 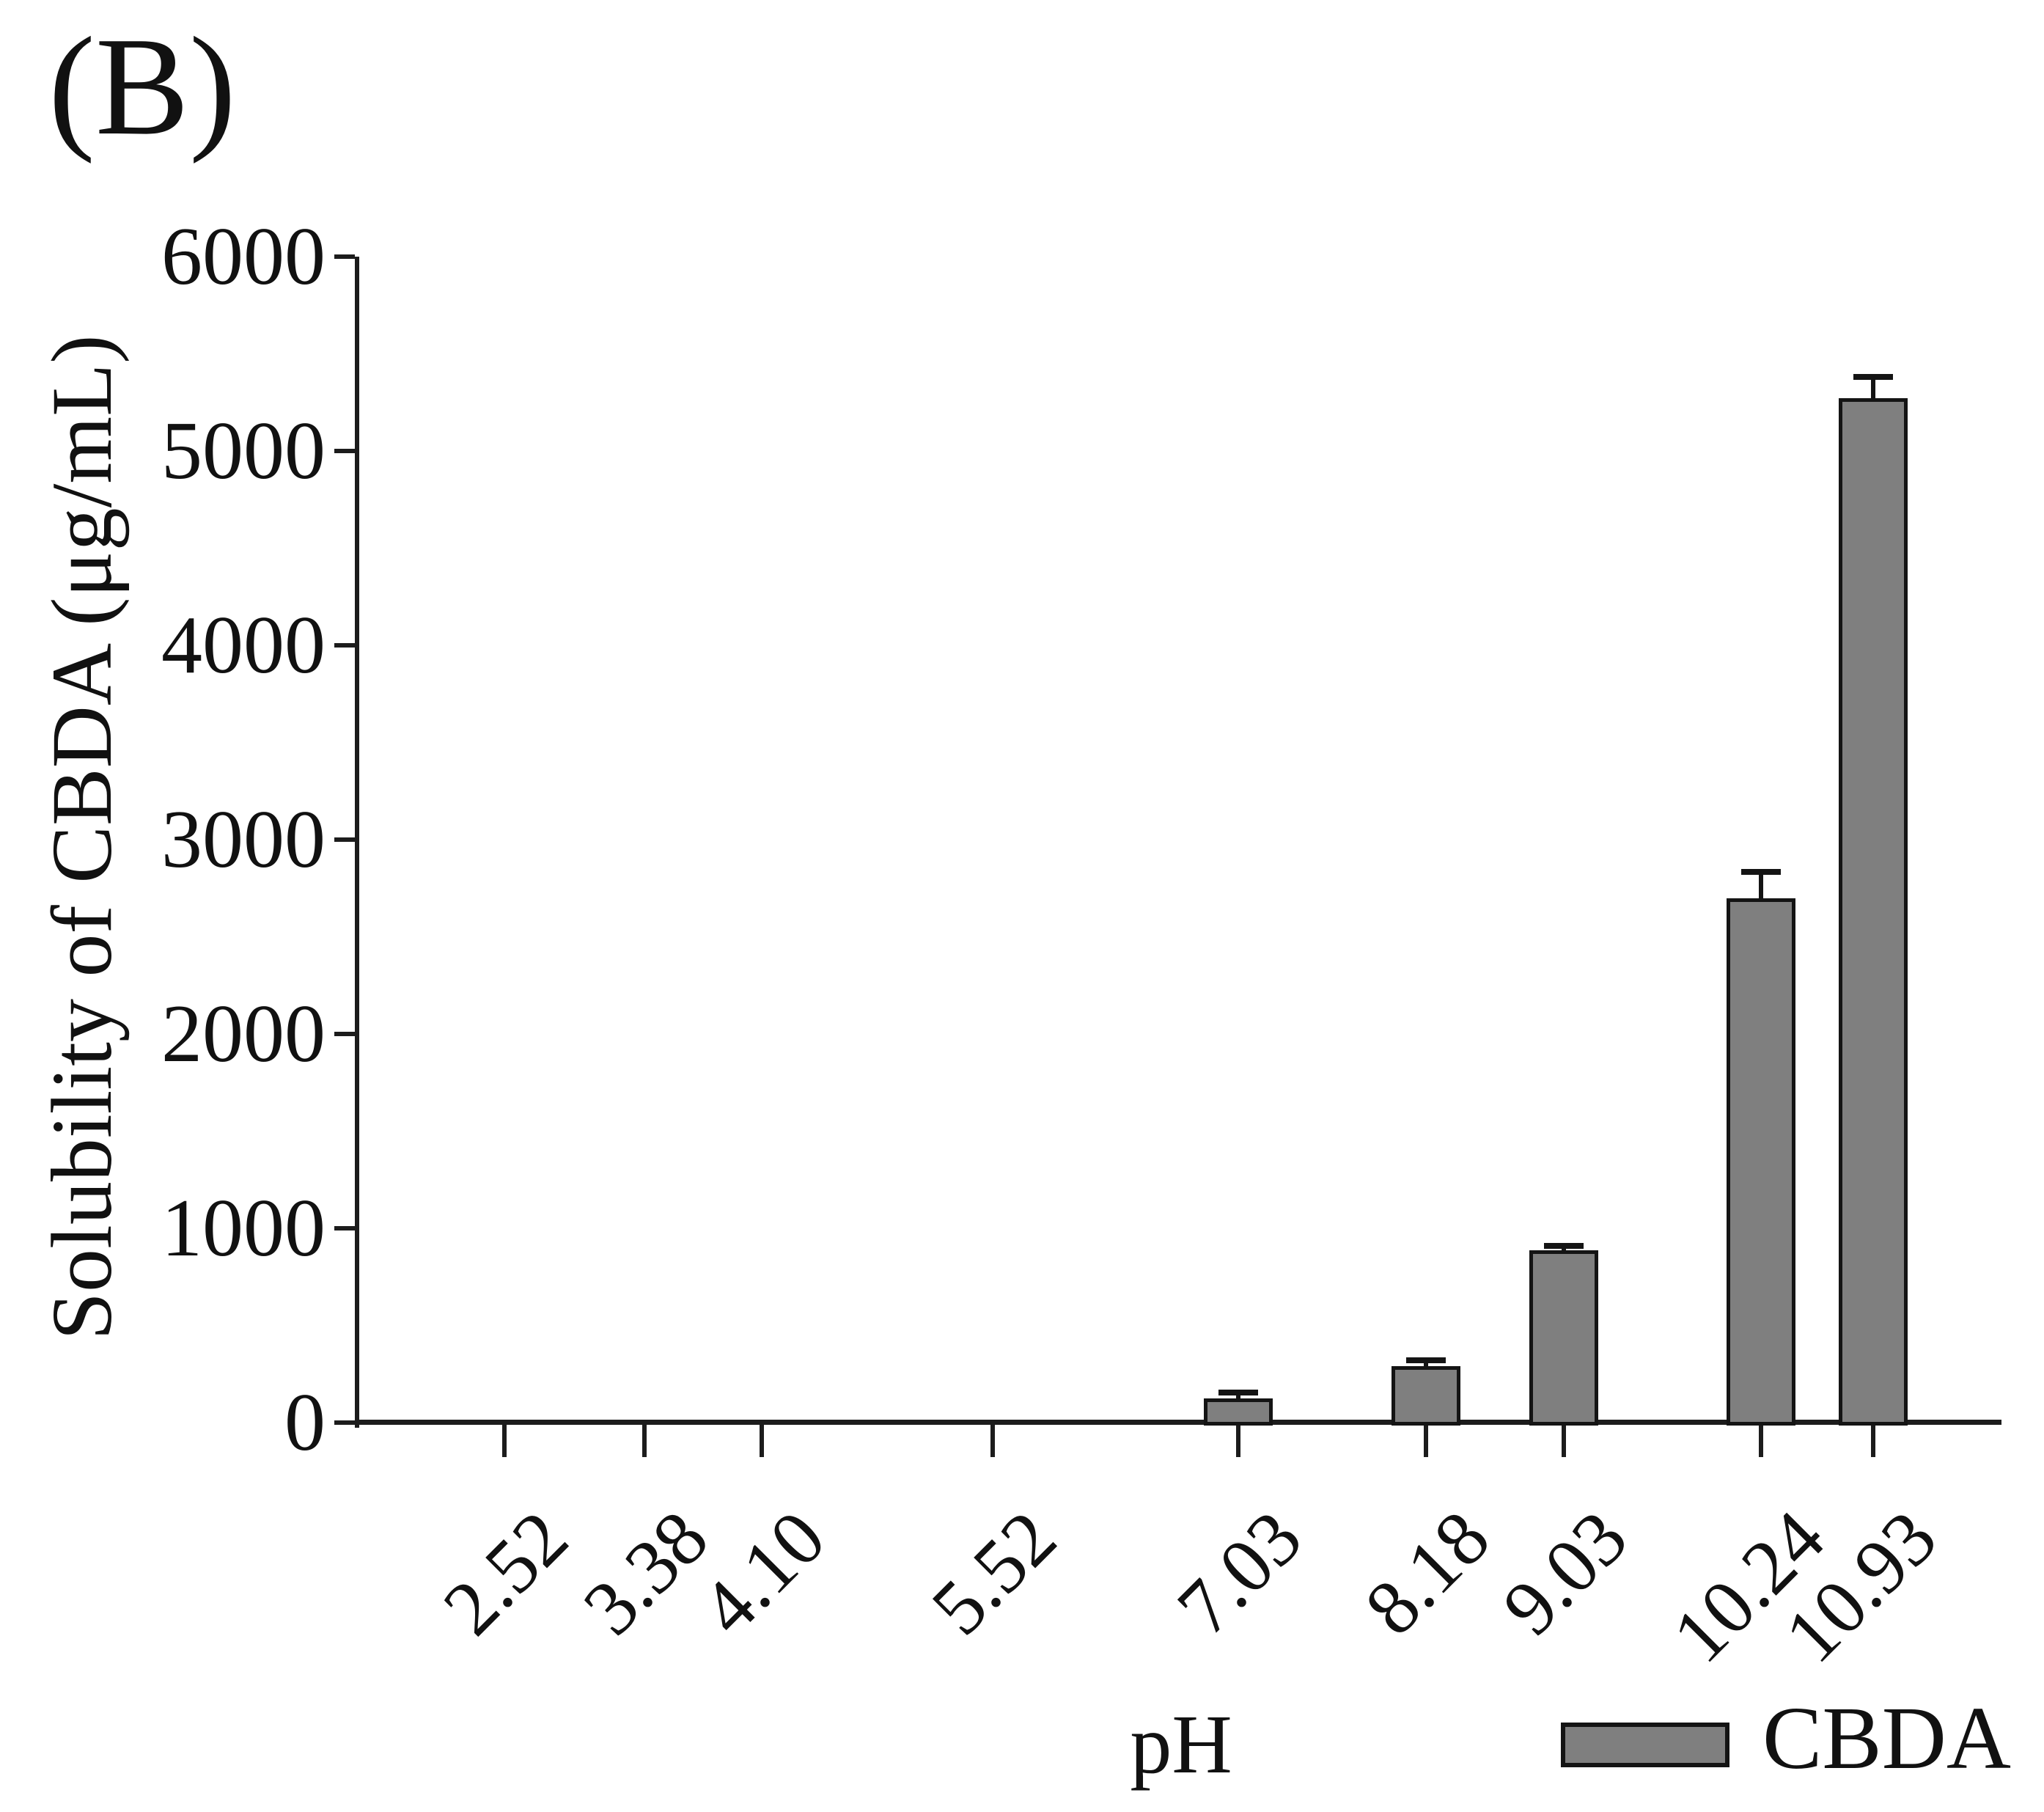 What do you see at coordinates (305, 1422) in the screenshot?
I see `y-tick-label: 0` at bounding box center [305, 1422].